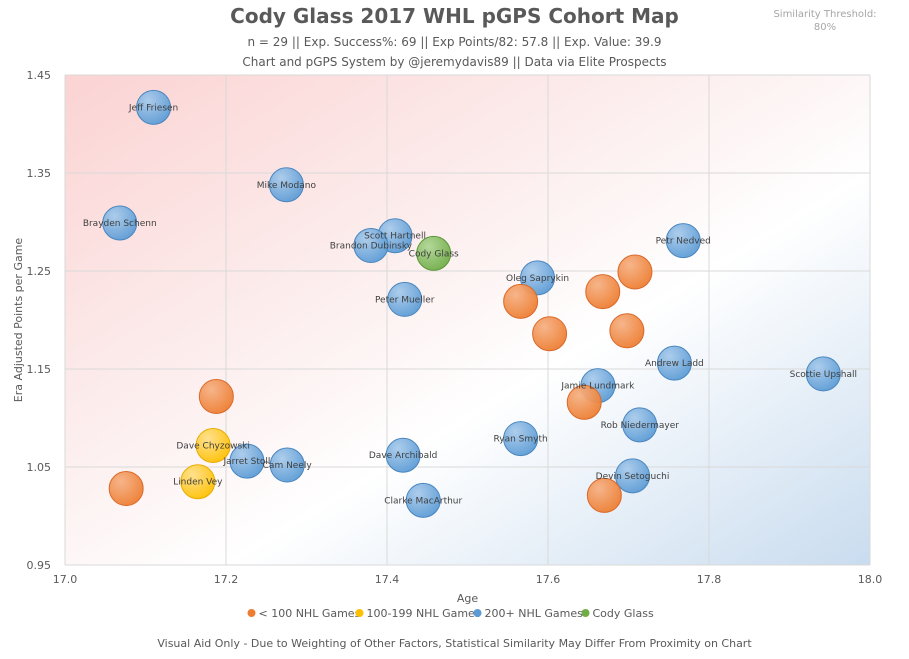  Describe the element at coordinates (534, 613) in the screenshot. I see `legend-label-200plus: 200+ NHL Games` at that location.